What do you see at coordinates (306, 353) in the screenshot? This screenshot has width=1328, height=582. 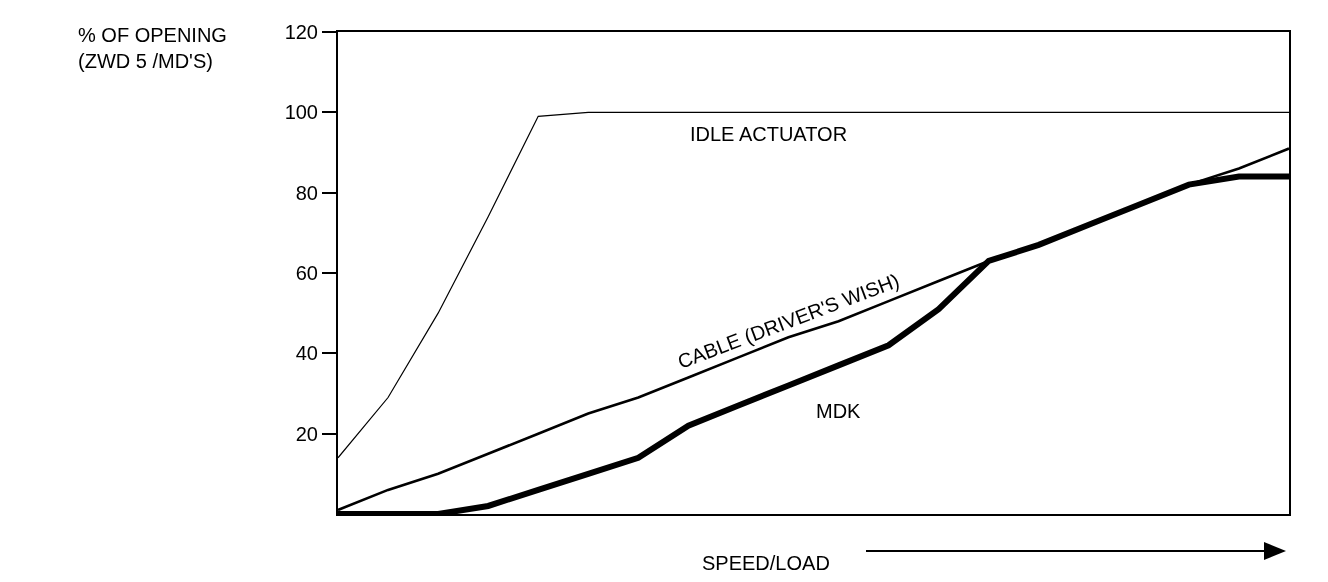 I see `y-tick-label: 40` at bounding box center [306, 353].